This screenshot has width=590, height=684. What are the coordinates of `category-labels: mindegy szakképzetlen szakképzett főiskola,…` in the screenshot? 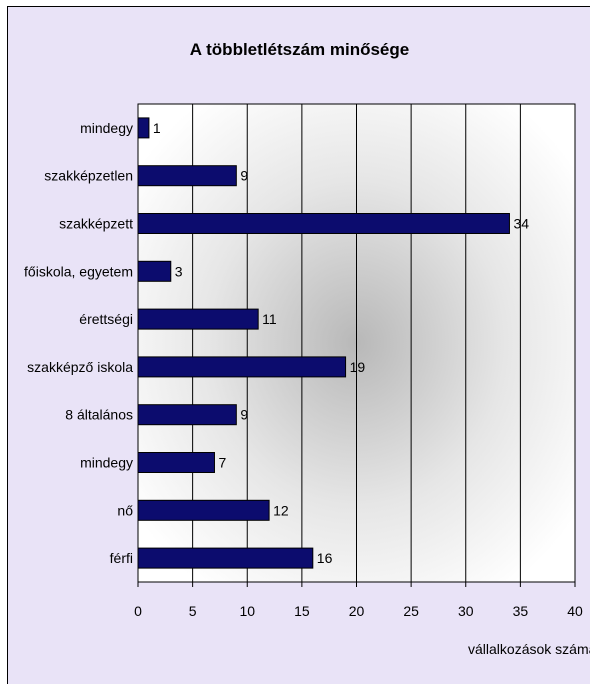 It's located at (78, 343).